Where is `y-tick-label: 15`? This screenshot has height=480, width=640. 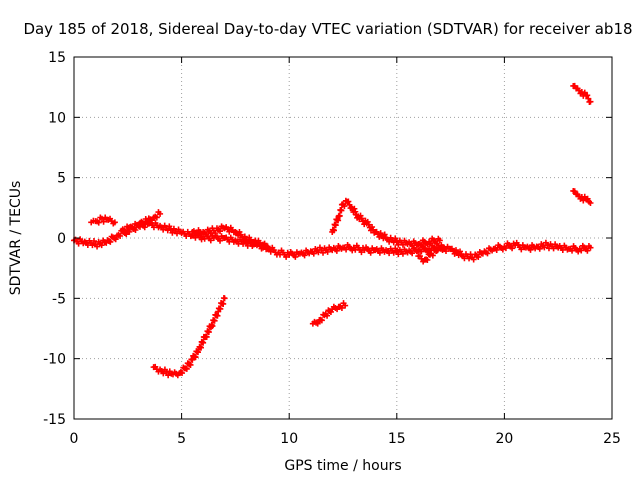 y-tick-label: 15 is located at coordinates (57, 58).